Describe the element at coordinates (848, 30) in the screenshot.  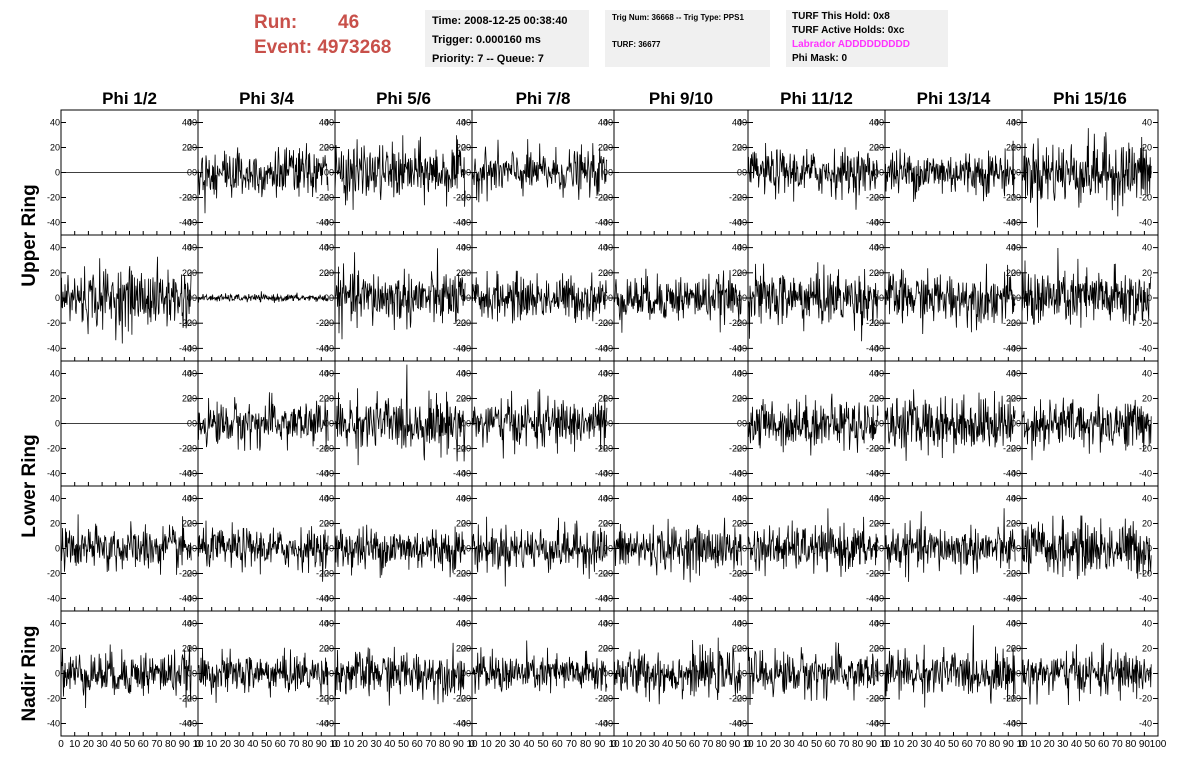
I see `turf-active-text: TURF Active Holds: 0xc` at that location.